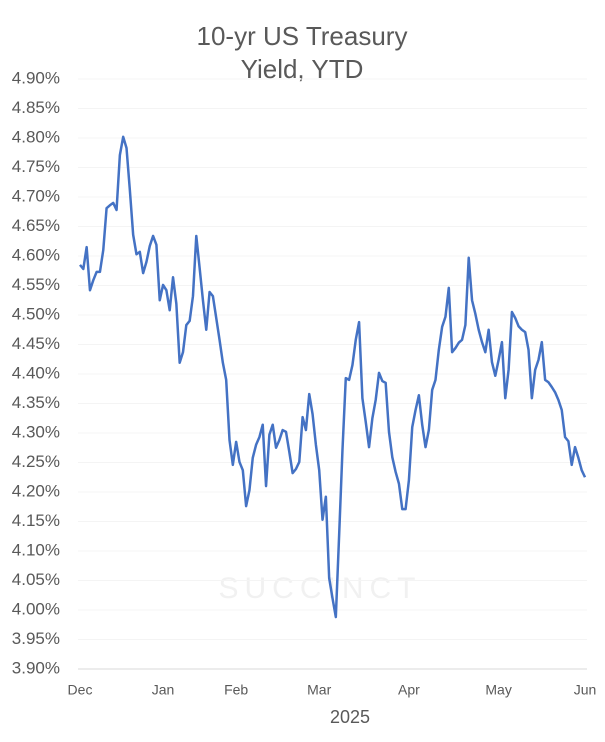  What do you see at coordinates (36, 667) in the screenshot?
I see `y-tick-label: 3.90%` at bounding box center [36, 667].